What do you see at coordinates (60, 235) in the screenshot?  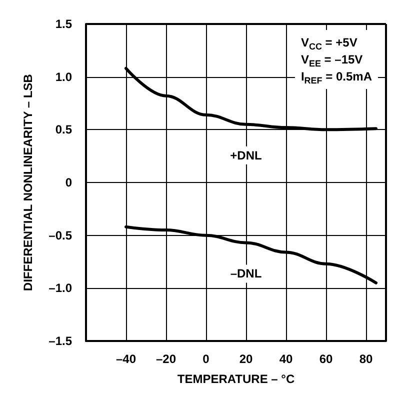 I see `y-tick-label: –0.5` at bounding box center [60, 235].